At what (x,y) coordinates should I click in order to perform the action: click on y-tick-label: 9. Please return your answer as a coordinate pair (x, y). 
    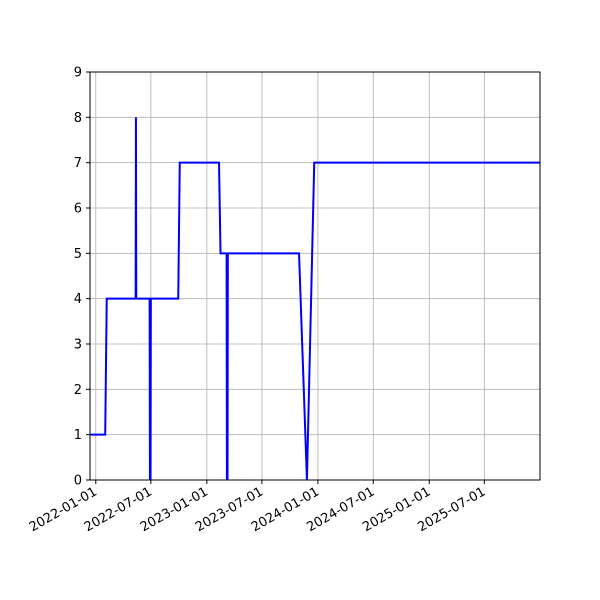
    Looking at the image, I should click on (78, 73).